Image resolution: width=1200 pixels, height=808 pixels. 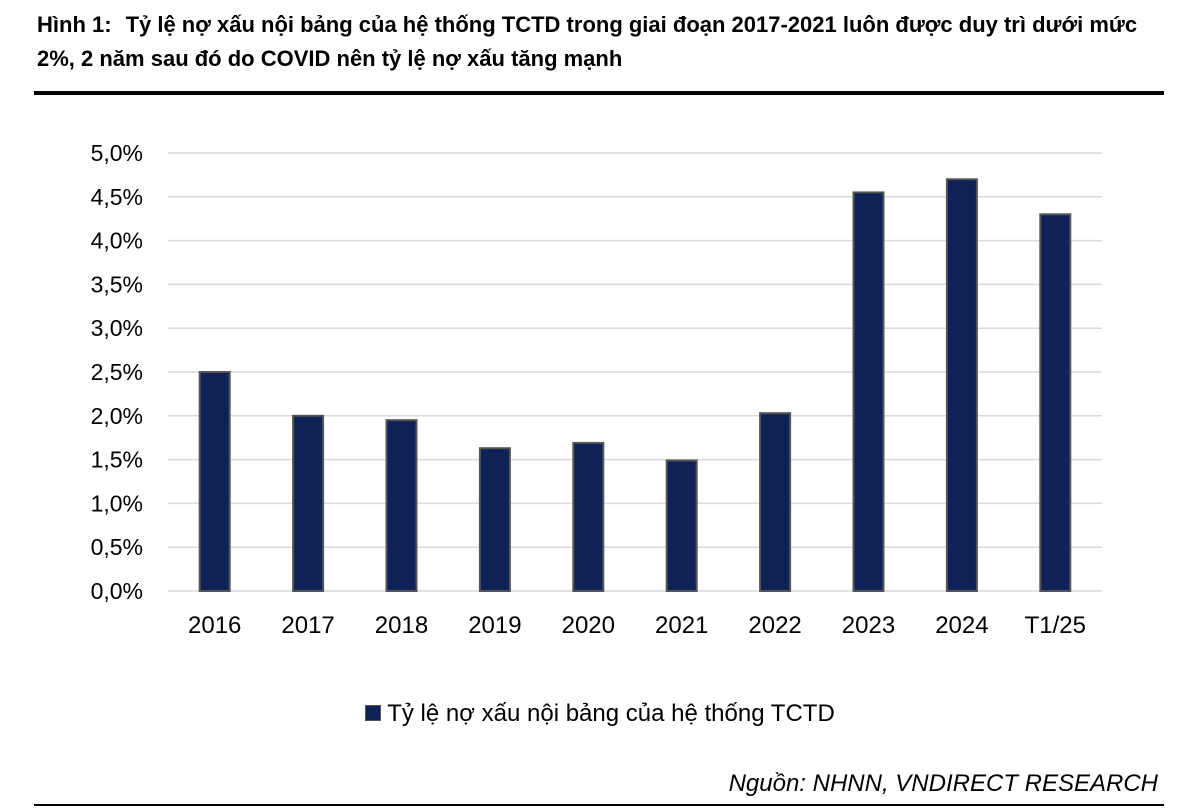 What do you see at coordinates (1055, 625) in the screenshot?
I see `x-tick-label: T1/25` at bounding box center [1055, 625].